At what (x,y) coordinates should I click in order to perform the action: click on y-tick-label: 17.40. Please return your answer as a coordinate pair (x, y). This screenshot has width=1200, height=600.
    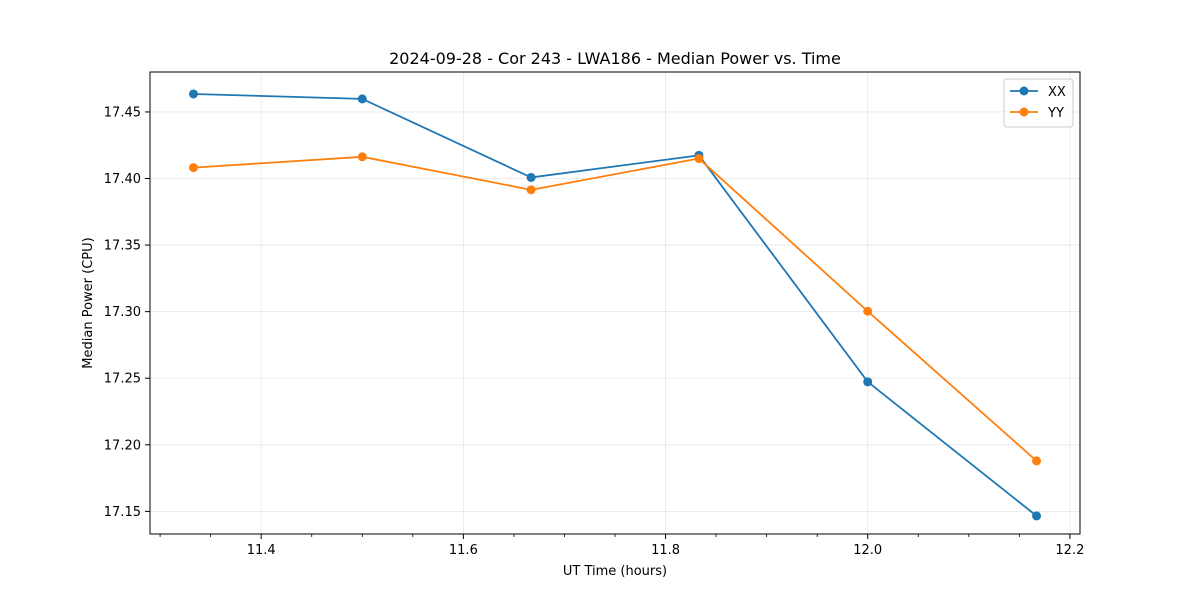
    Looking at the image, I should click on (122, 179).